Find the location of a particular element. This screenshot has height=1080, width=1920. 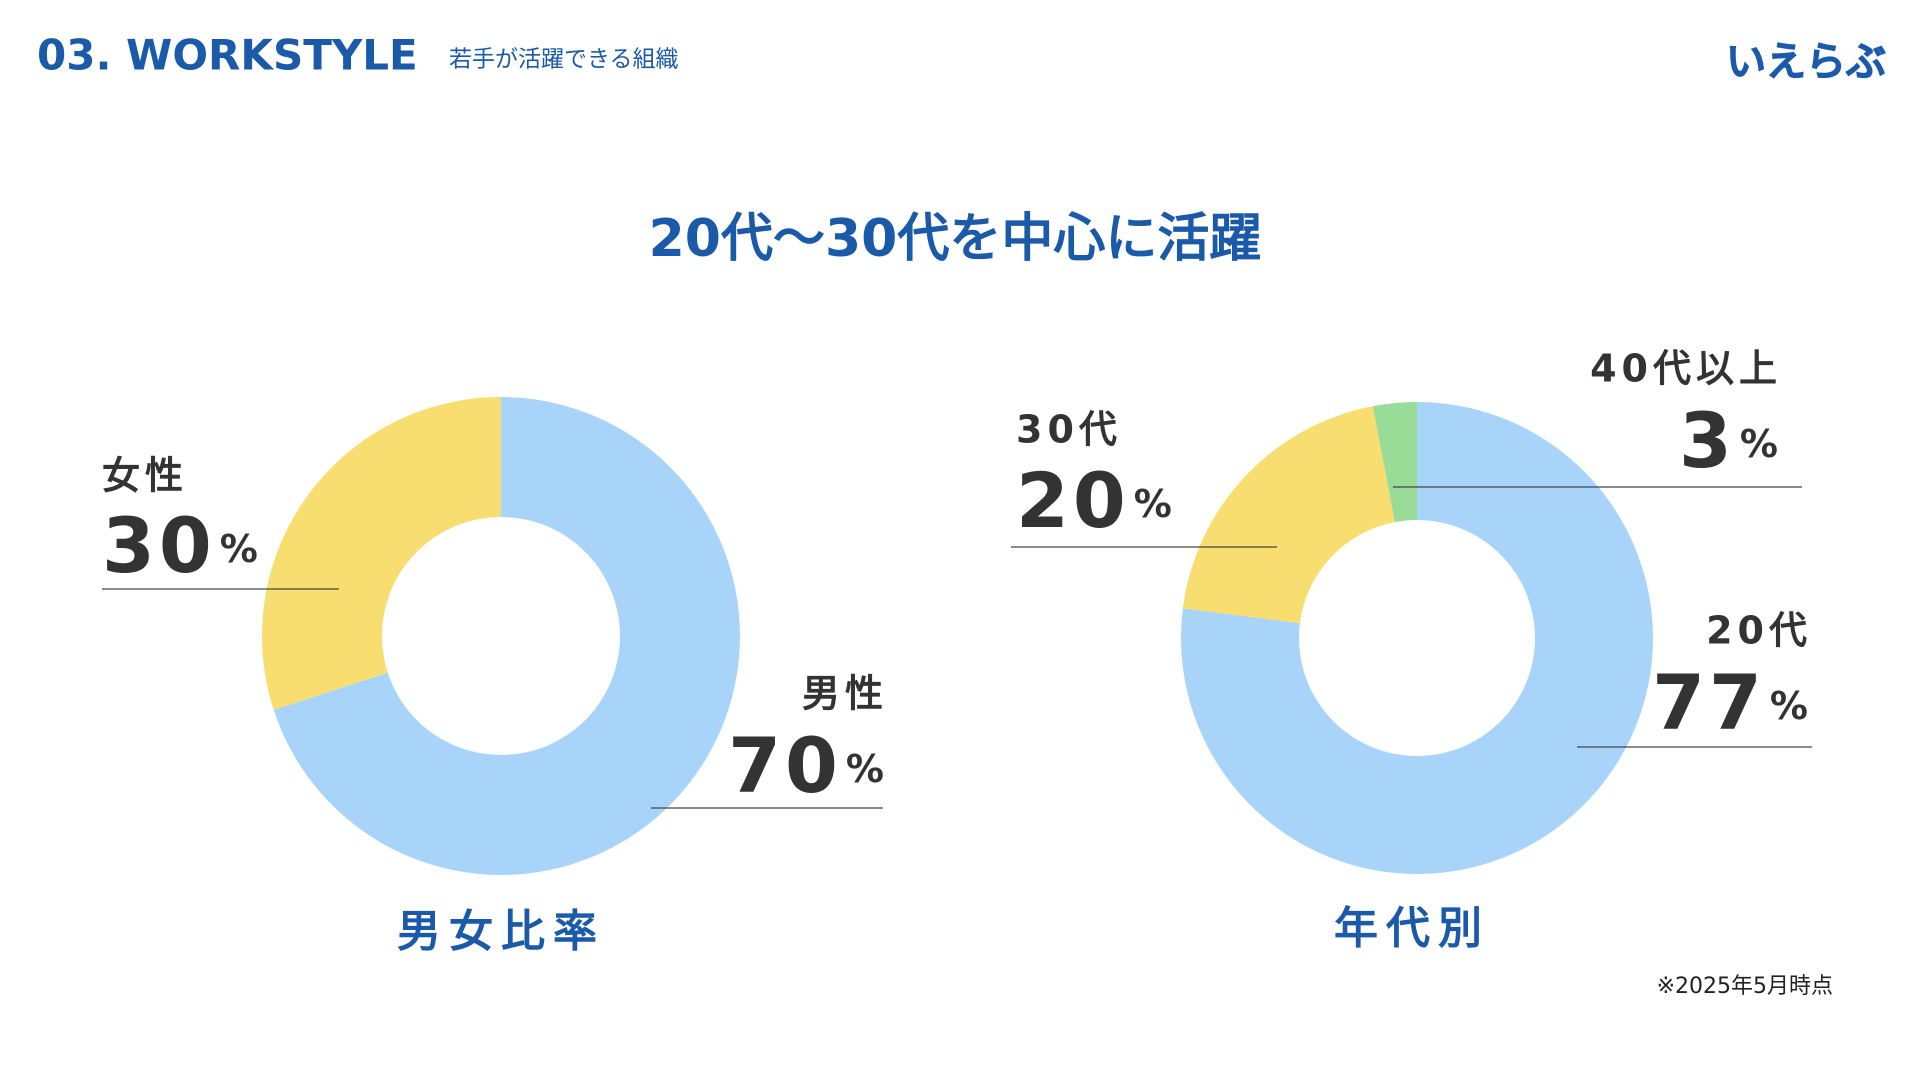

value-label: 3% is located at coordinates (1730, 440).